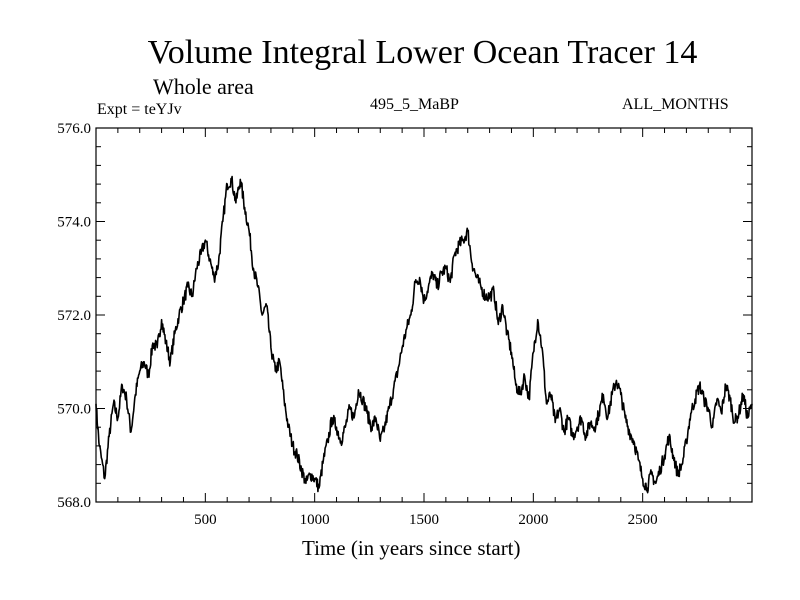 The width and height of the screenshot is (800, 600). What do you see at coordinates (414, 104) in the screenshot?
I see `period-label: 495_5_MaBP` at bounding box center [414, 104].